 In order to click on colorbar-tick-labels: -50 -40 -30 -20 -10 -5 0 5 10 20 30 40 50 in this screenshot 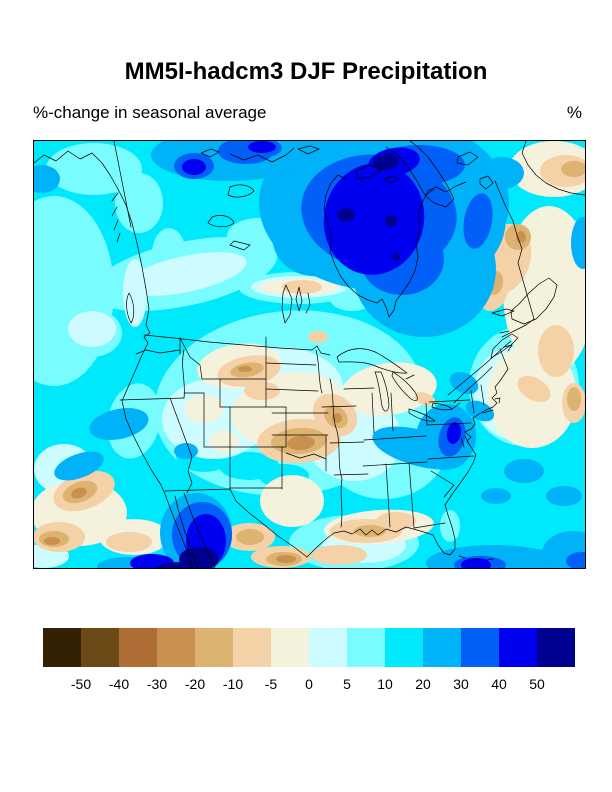, I will do `click(309, 685)`.